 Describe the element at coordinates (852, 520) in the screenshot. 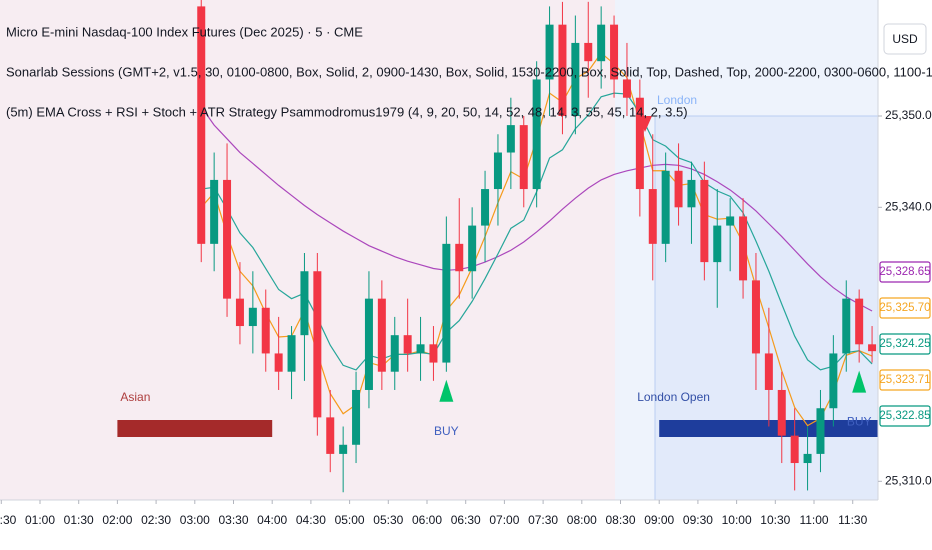

I see `x-tick-label: 11:30` at that location.